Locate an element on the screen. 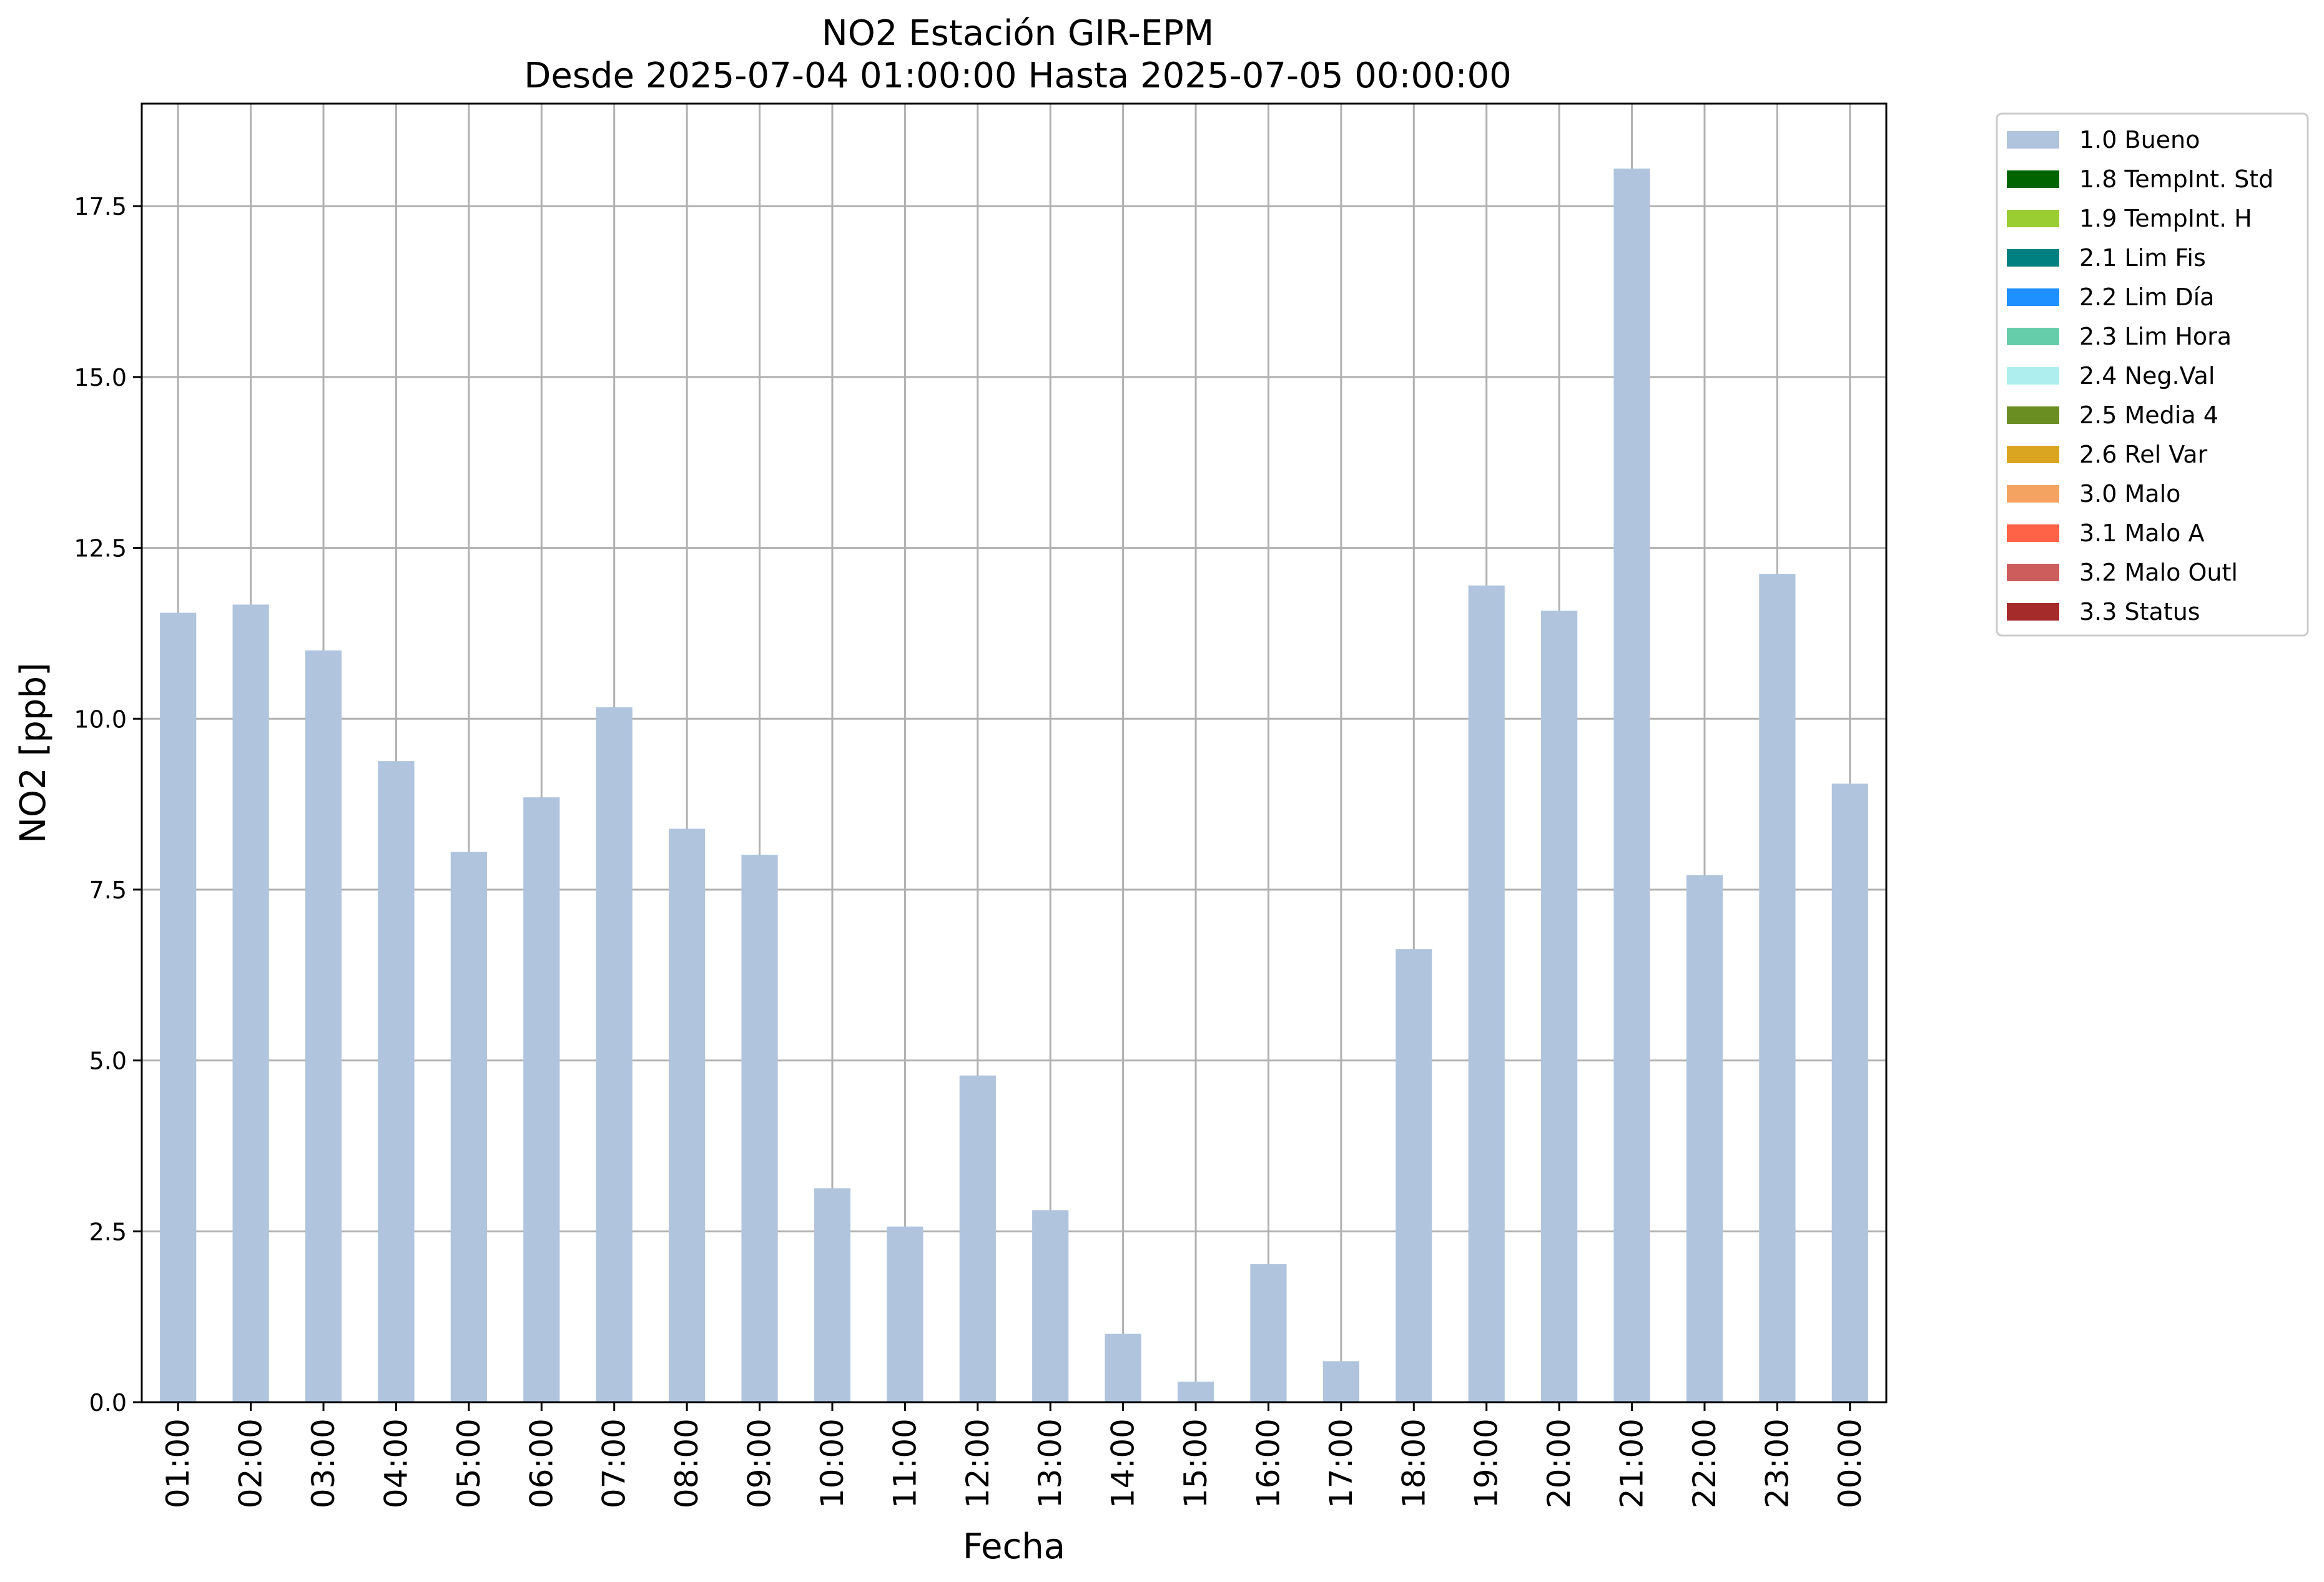 The height and width of the screenshot is (1582, 2324). bar-10:00 is located at coordinates (832, 1295).